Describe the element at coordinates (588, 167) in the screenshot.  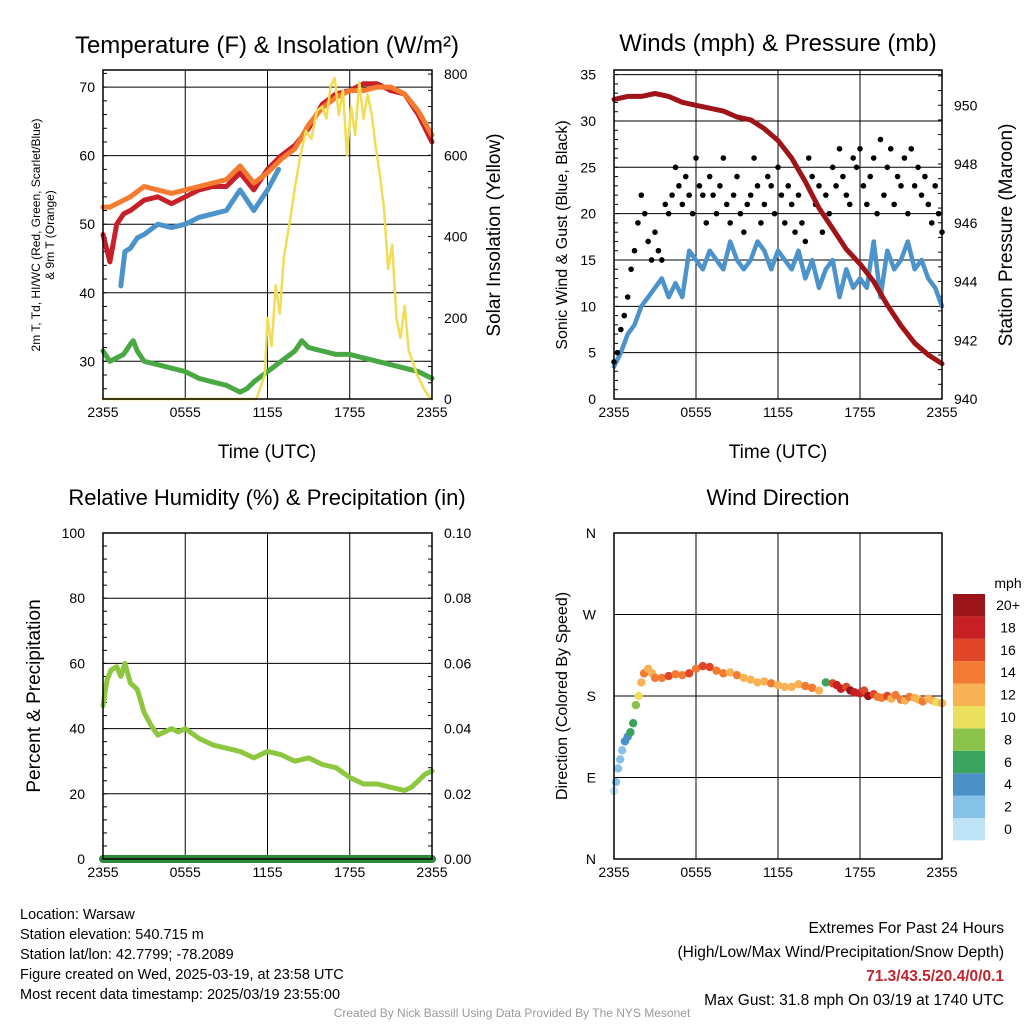
I see `y-tick-label: 25` at that location.